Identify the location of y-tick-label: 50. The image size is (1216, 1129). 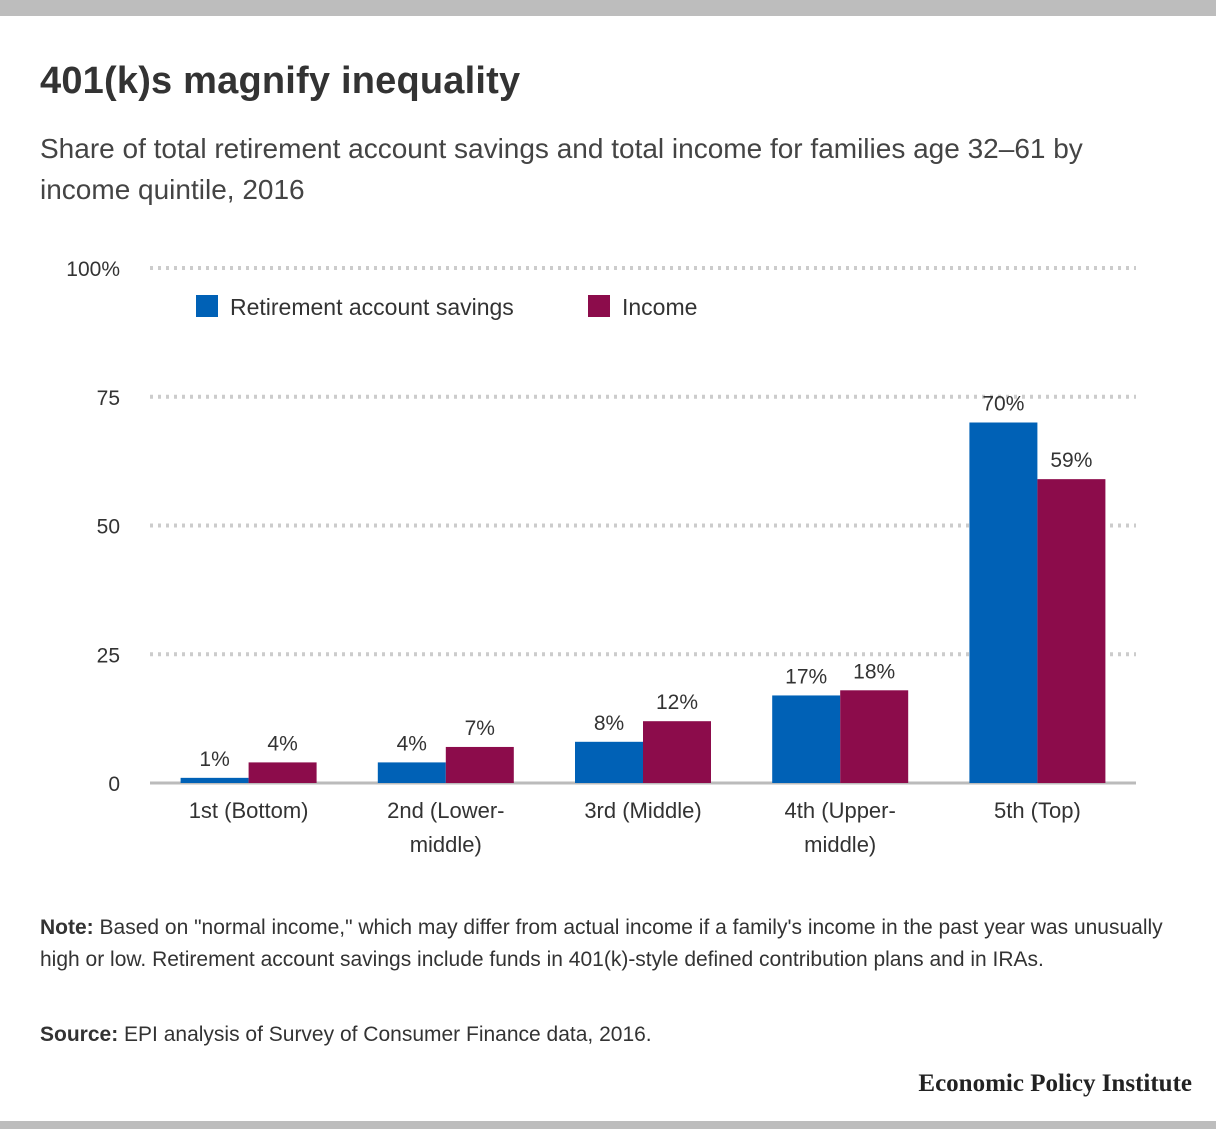
(108, 527).